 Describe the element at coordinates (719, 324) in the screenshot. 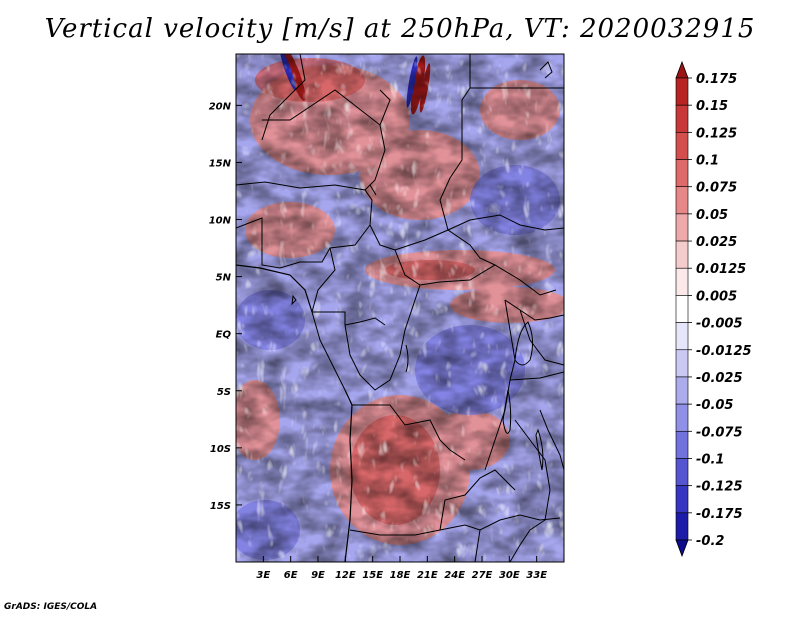

I see `colorbar-label: -0.005` at that location.